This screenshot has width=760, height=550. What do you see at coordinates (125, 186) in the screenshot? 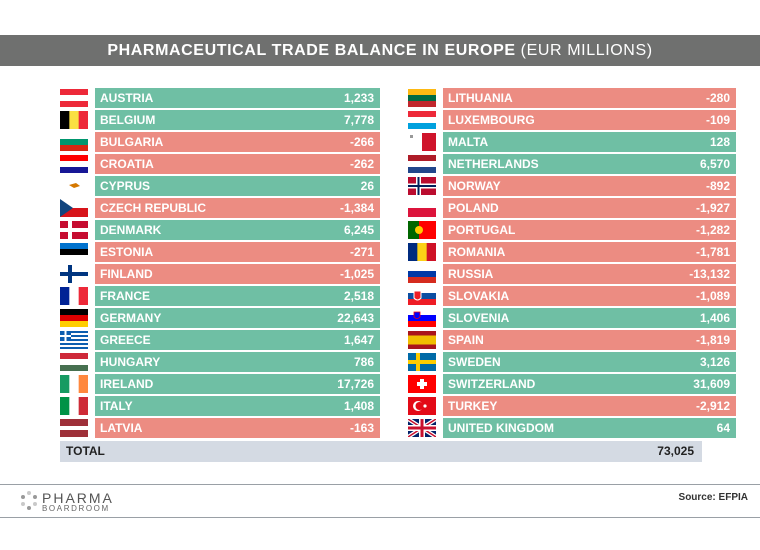
I see `country-label: CYPRUS` at bounding box center [125, 186].